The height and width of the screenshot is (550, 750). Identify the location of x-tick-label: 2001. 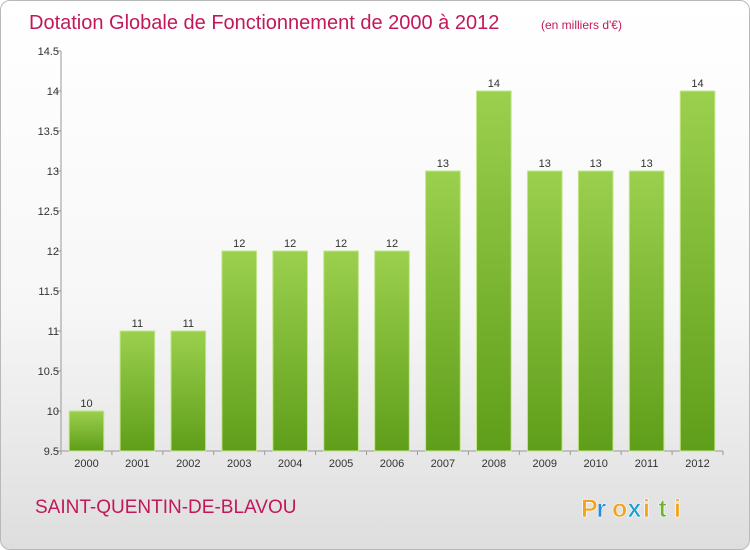
(137, 464).